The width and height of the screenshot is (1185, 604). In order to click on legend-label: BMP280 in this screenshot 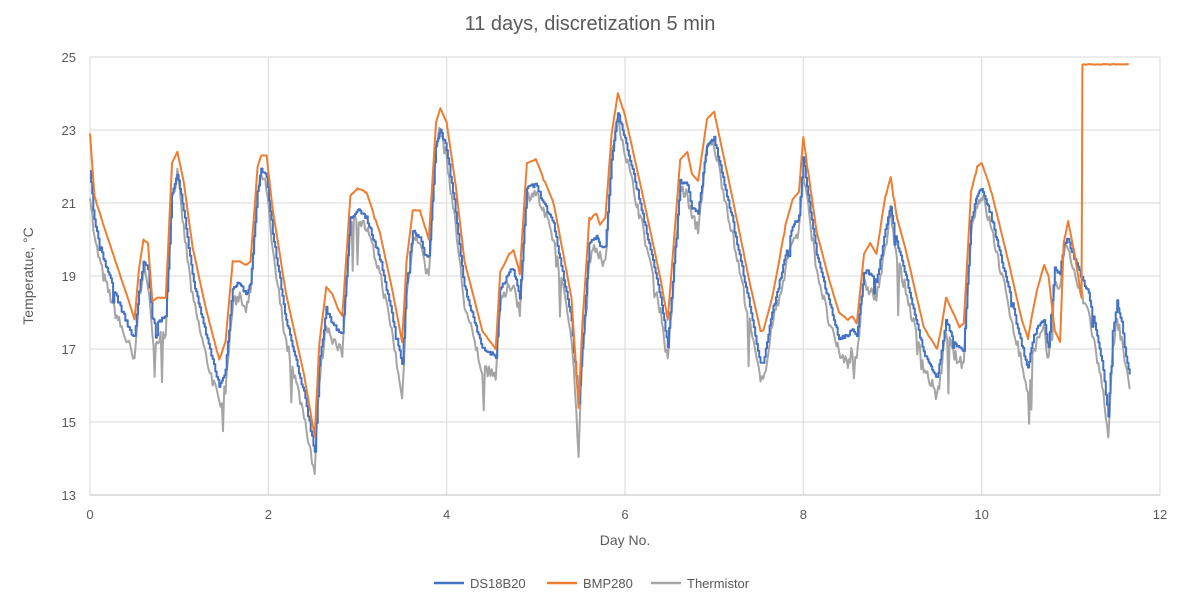, I will do `click(608, 583)`.